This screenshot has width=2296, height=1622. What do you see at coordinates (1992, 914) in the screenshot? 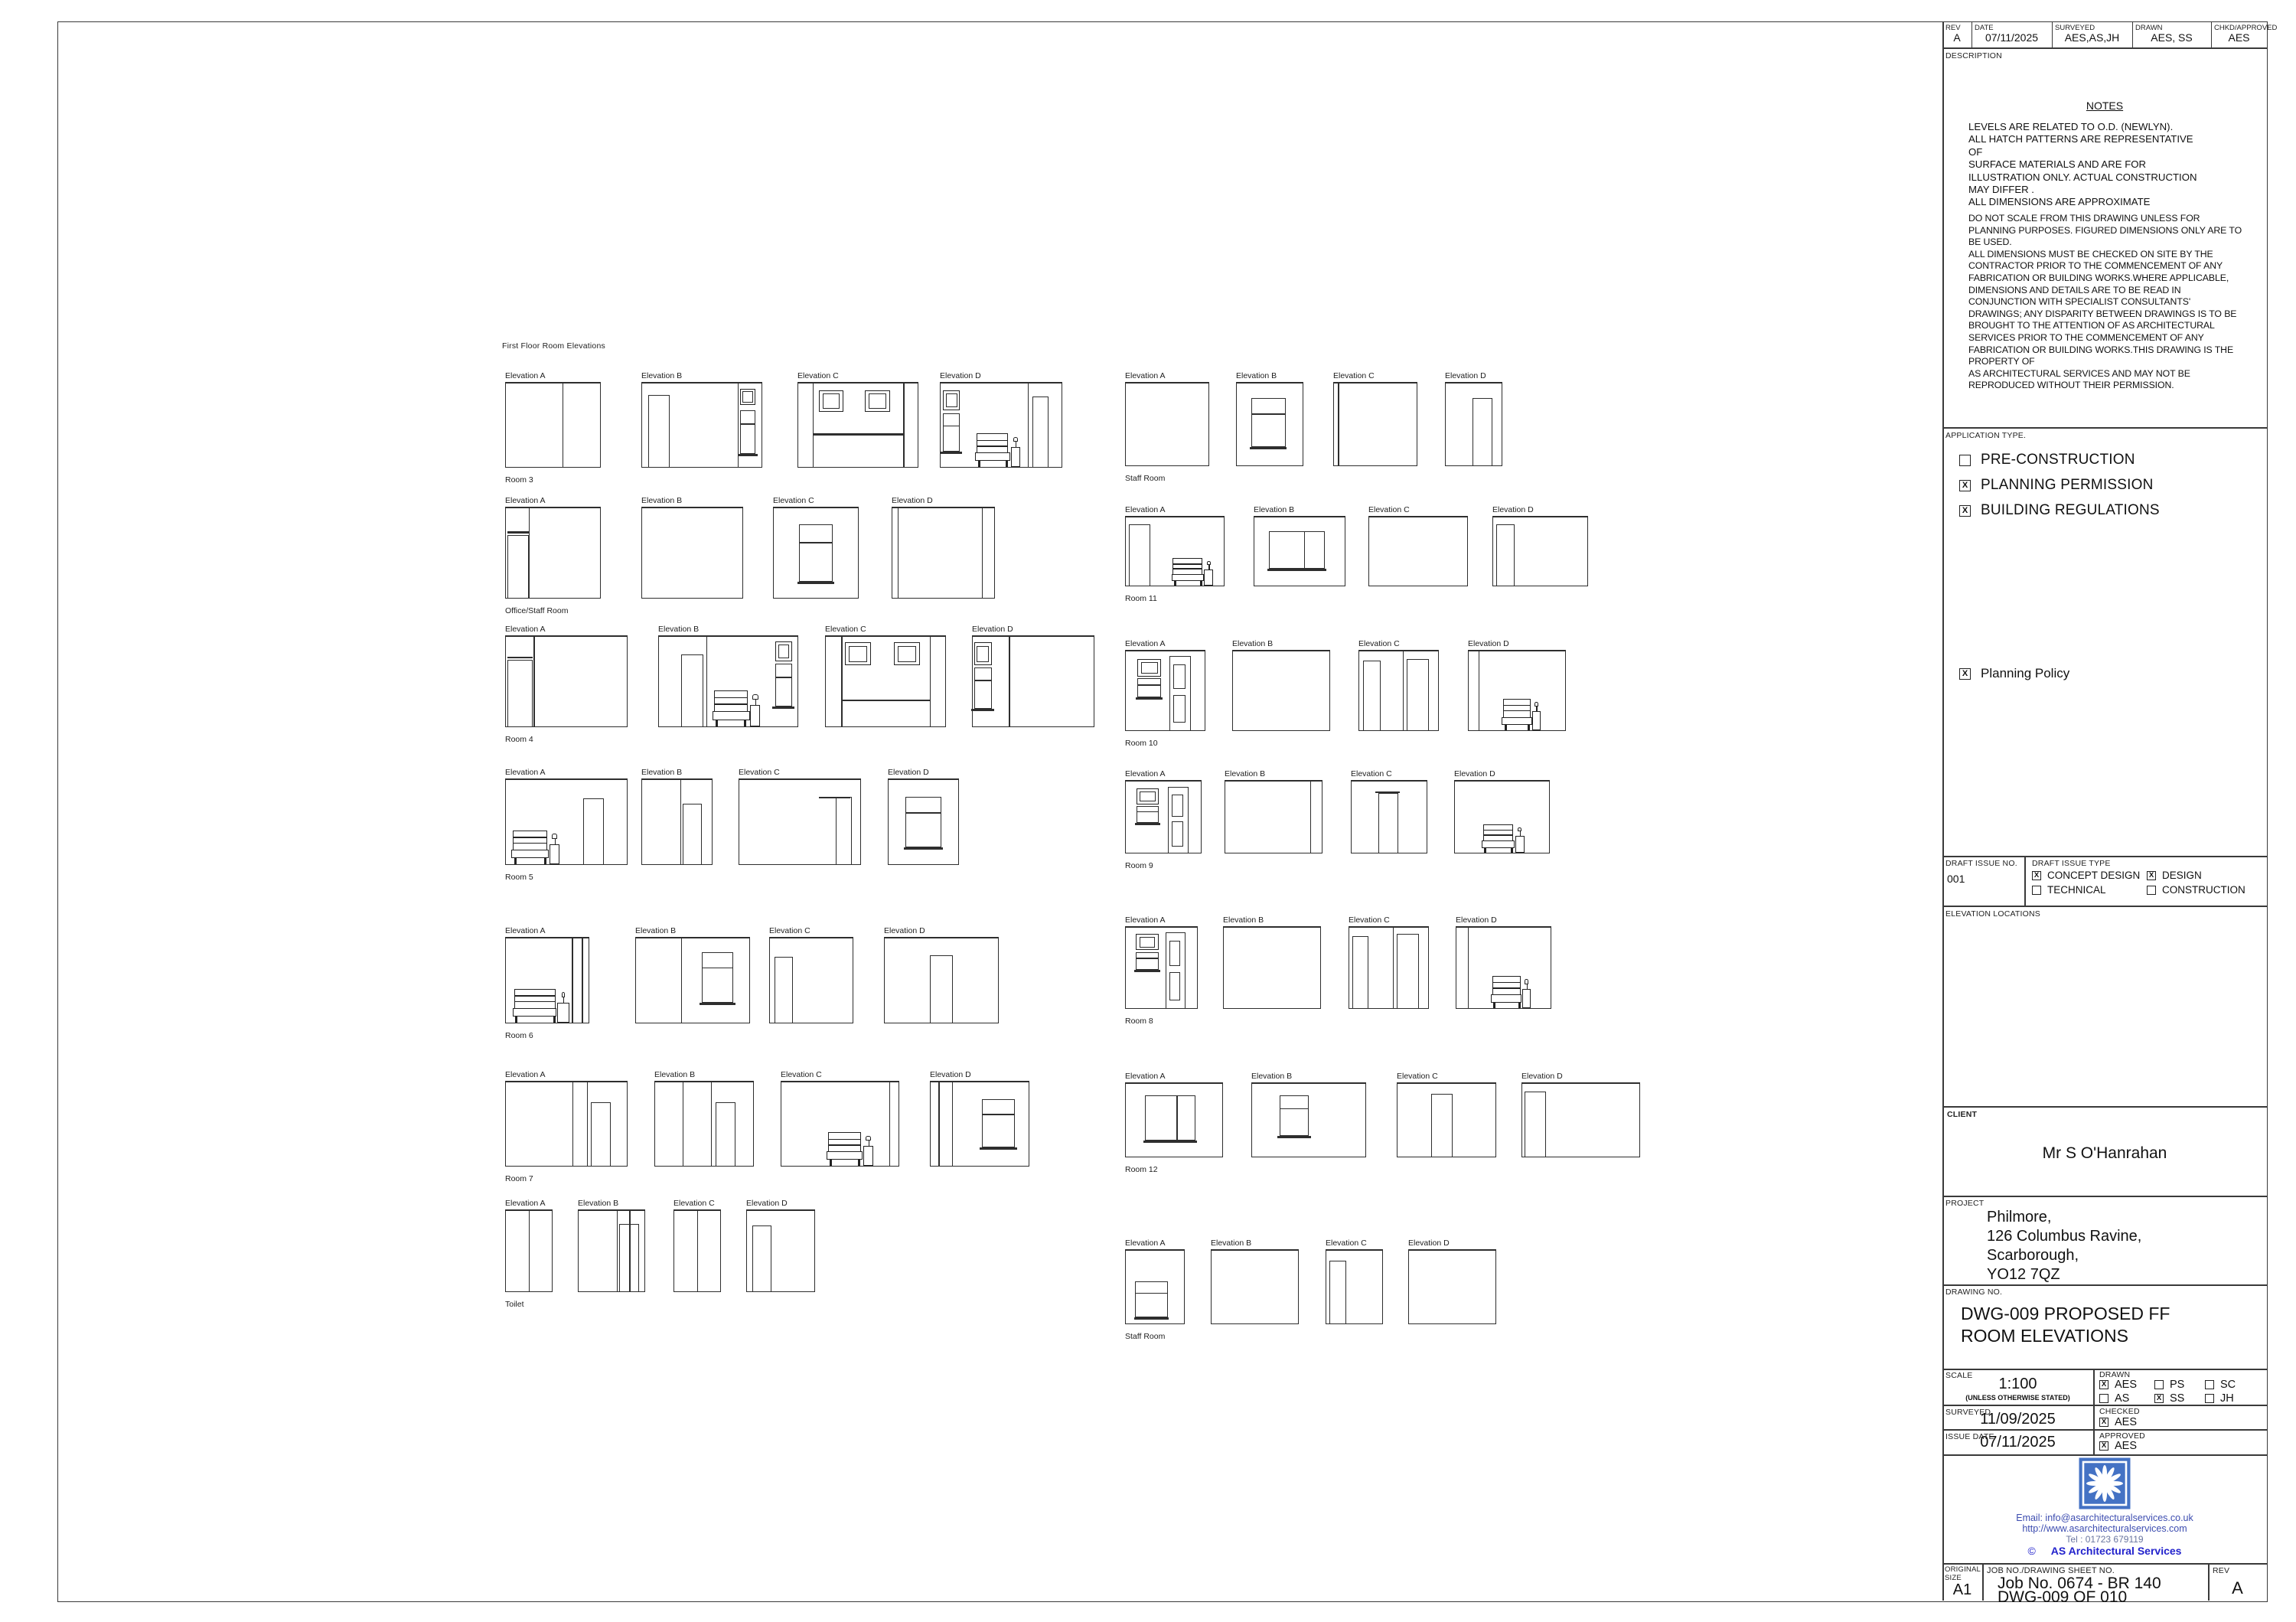
I see `elevation-locations-label: ELEVATION LOCATIONS` at bounding box center [1992, 914].